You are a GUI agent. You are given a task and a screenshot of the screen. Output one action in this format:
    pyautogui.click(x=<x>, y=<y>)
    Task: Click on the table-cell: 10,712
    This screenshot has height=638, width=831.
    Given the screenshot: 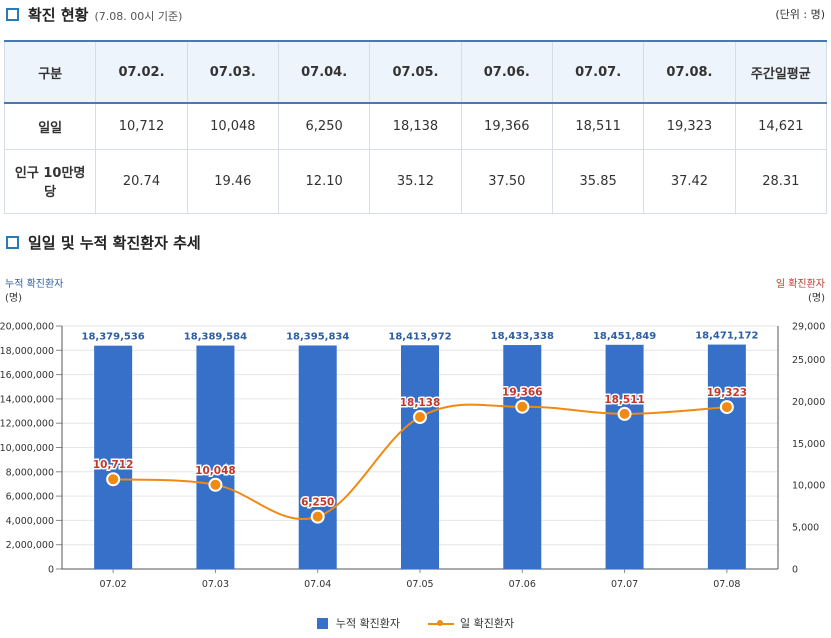 What is the action you would take?
    pyautogui.click(x=141, y=126)
    